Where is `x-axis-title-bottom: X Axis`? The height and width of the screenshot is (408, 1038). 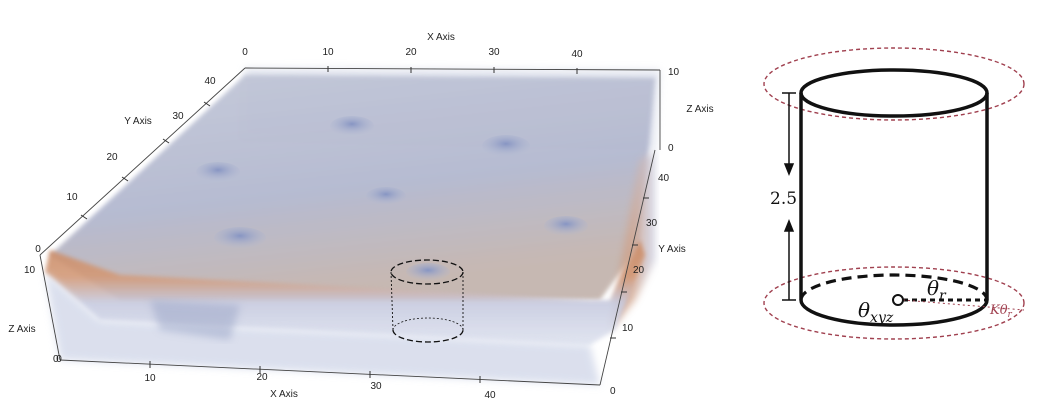
x-axis-title-bottom: X Axis is located at coordinates (284, 394).